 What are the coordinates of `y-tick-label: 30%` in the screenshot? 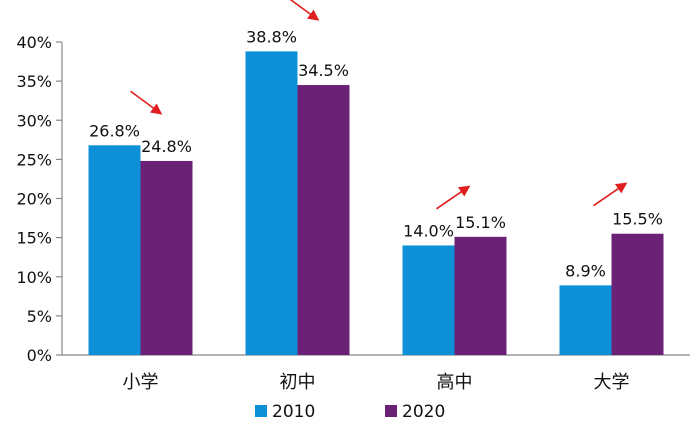 It's located at (34, 120).